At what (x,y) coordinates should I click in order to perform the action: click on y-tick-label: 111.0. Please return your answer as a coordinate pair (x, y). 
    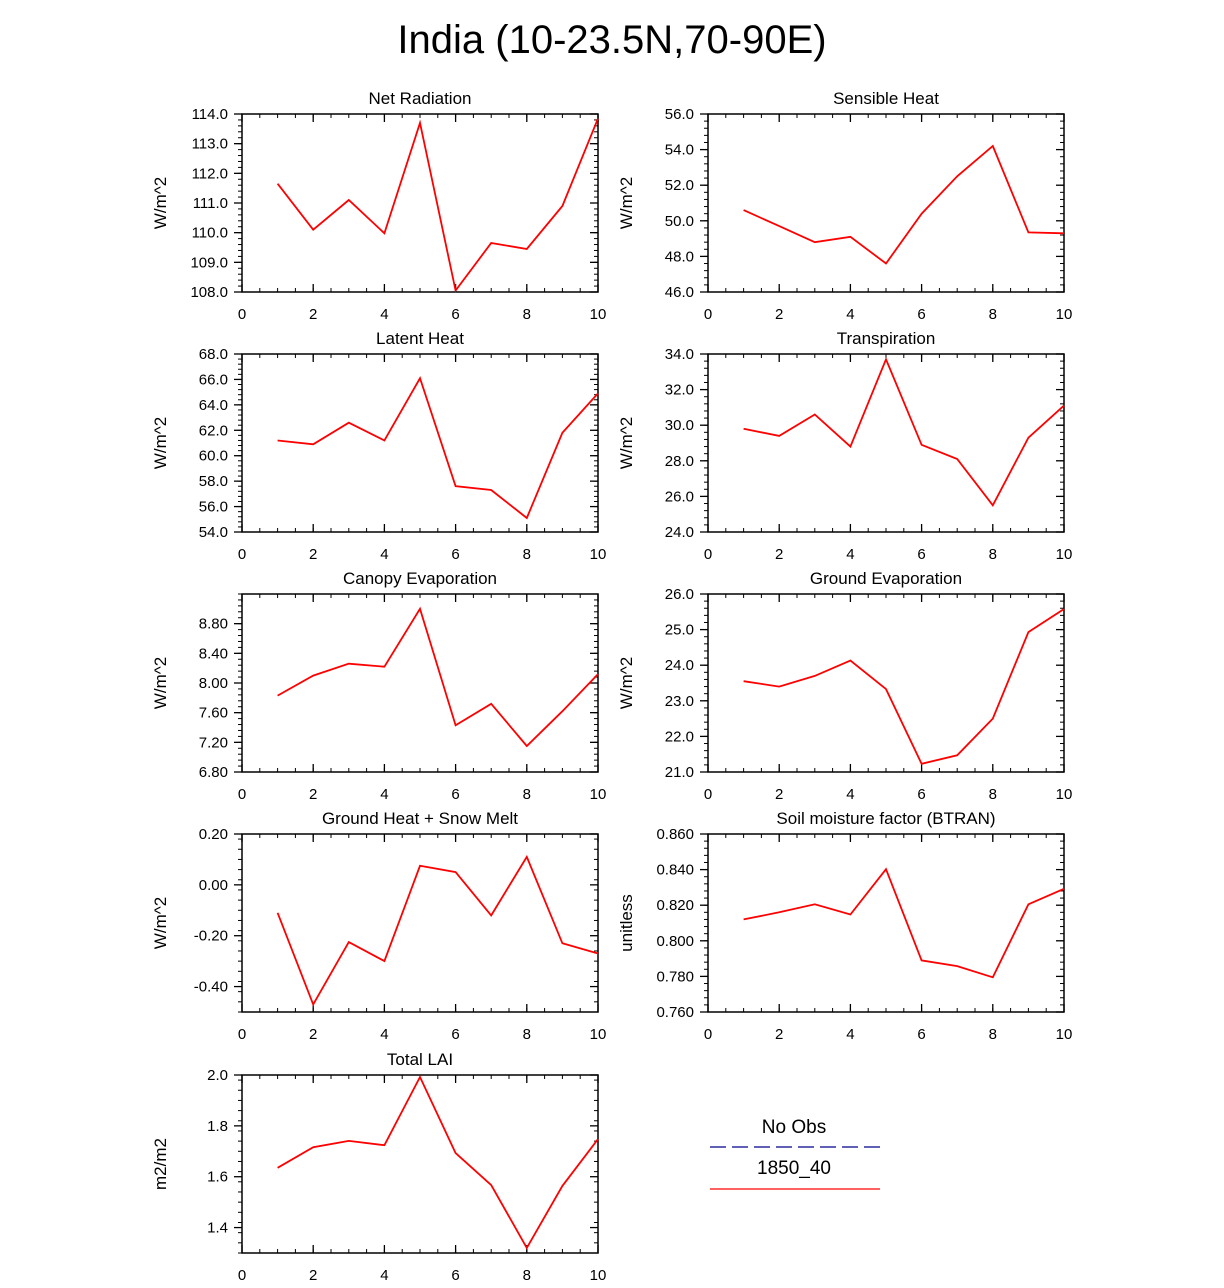
    Looking at the image, I should click on (210, 203).